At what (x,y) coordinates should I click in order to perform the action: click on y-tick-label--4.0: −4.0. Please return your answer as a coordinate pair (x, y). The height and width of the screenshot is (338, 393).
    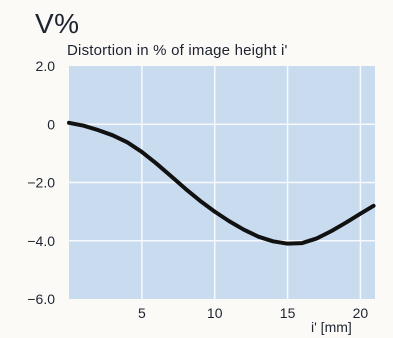
    Looking at the image, I should click on (41, 241).